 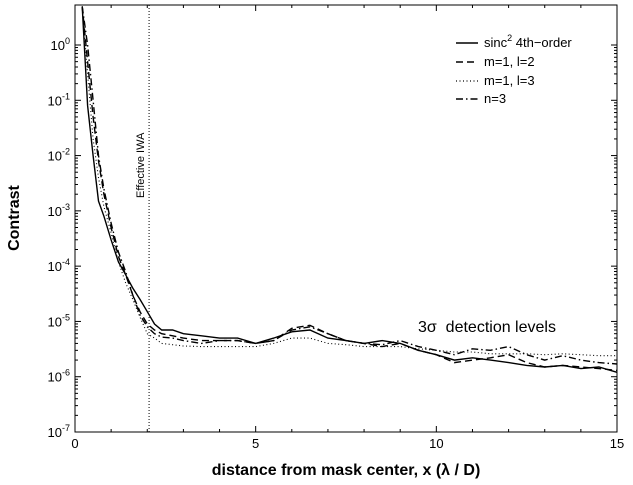 What do you see at coordinates (496, 327) in the screenshot?
I see `detection-label-suffix: detection levels` at bounding box center [496, 327].